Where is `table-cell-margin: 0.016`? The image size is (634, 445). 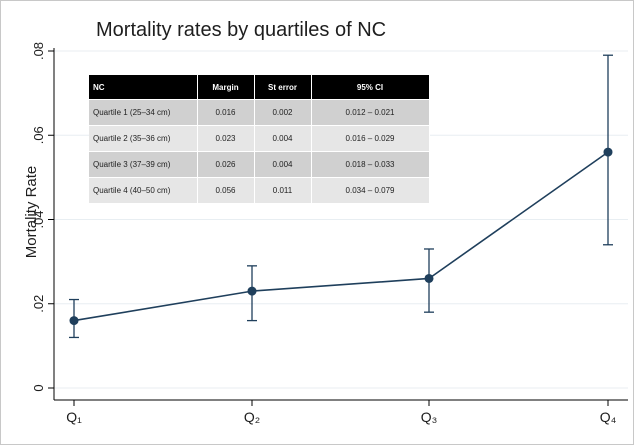 table-cell-margin: 0.016 is located at coordinates (226, 112).